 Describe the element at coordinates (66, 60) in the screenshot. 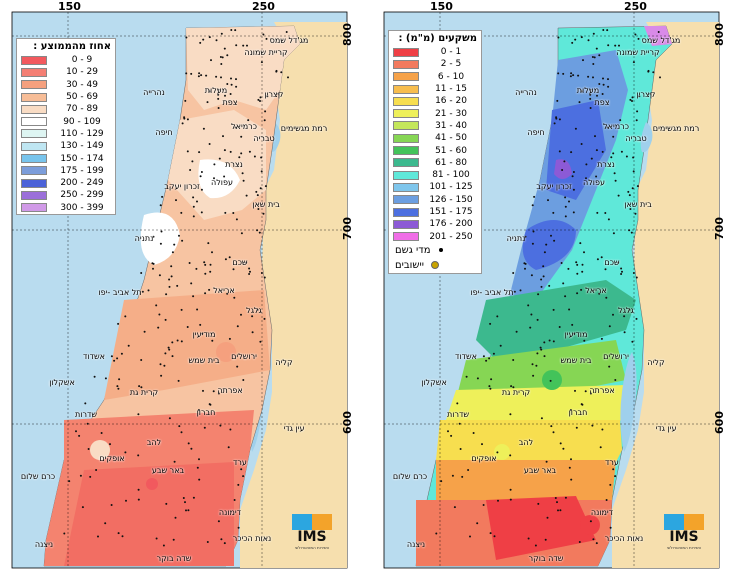

I see `left-legend-row: 0 - 9` at that location.